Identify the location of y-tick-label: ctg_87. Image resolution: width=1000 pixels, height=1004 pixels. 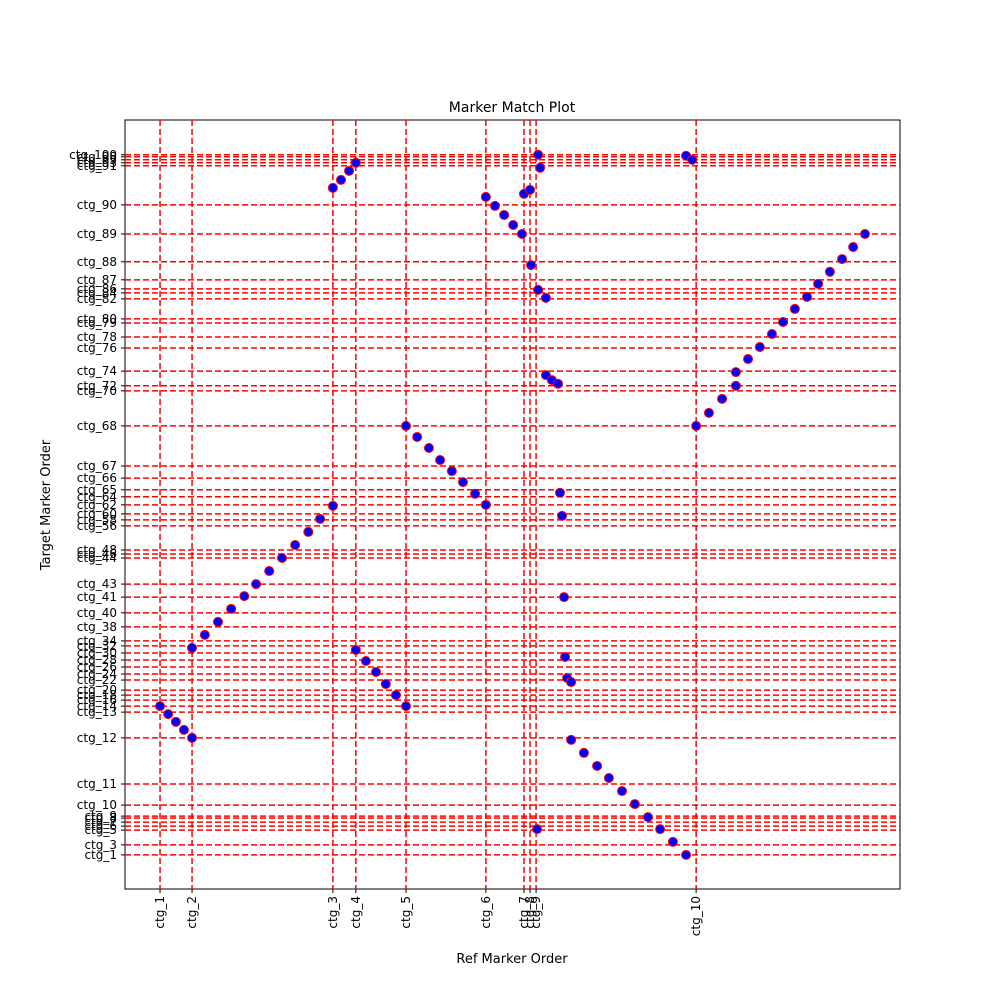
(97, 280).